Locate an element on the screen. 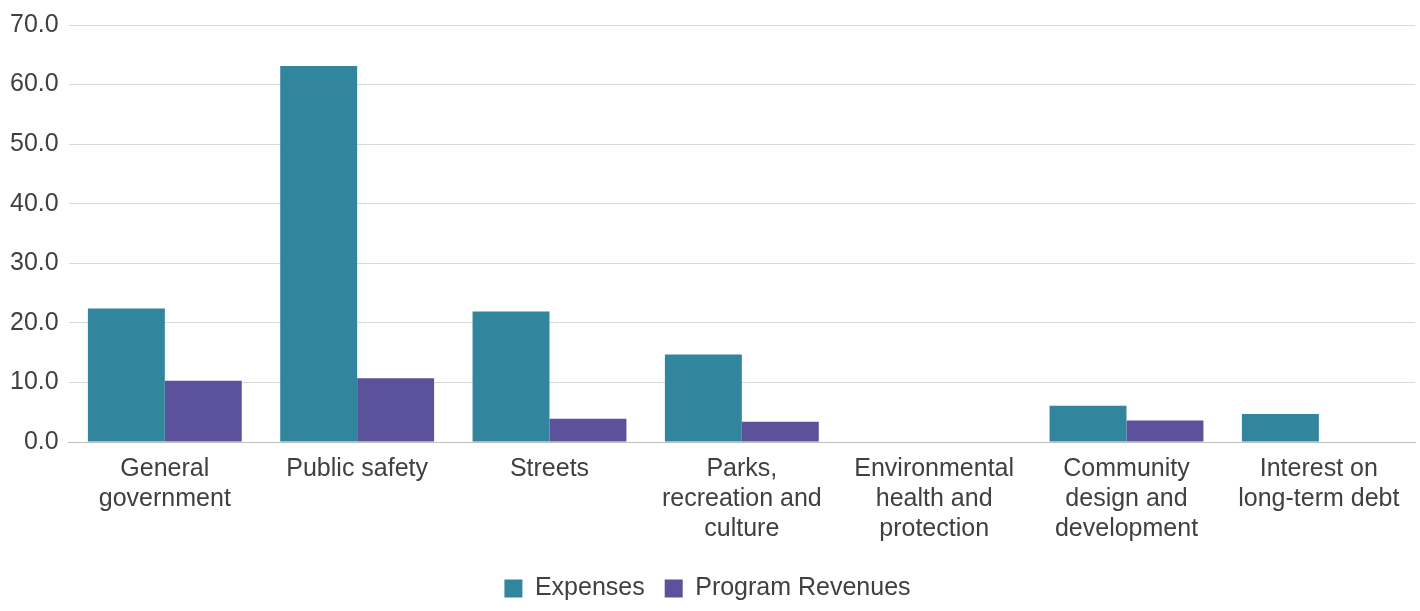 Image resolution: width=1420 pixels, height=611 pixels. x-tick-label: Interest on long-term debt is located at coordinates (1319, 481).